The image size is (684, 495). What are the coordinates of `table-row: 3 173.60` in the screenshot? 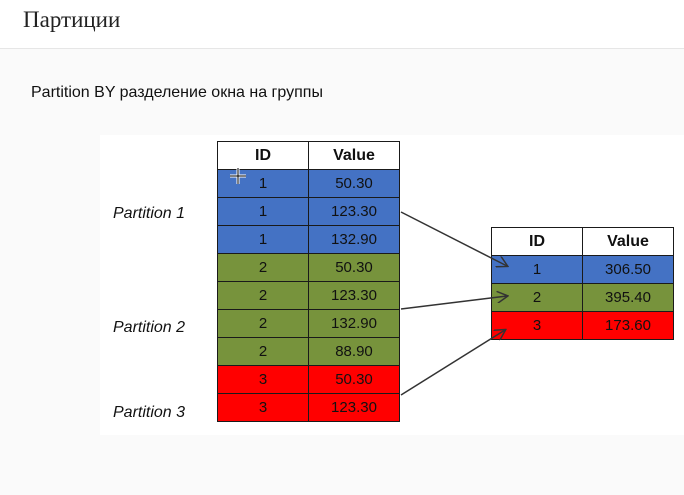 It's located at (582, 325).